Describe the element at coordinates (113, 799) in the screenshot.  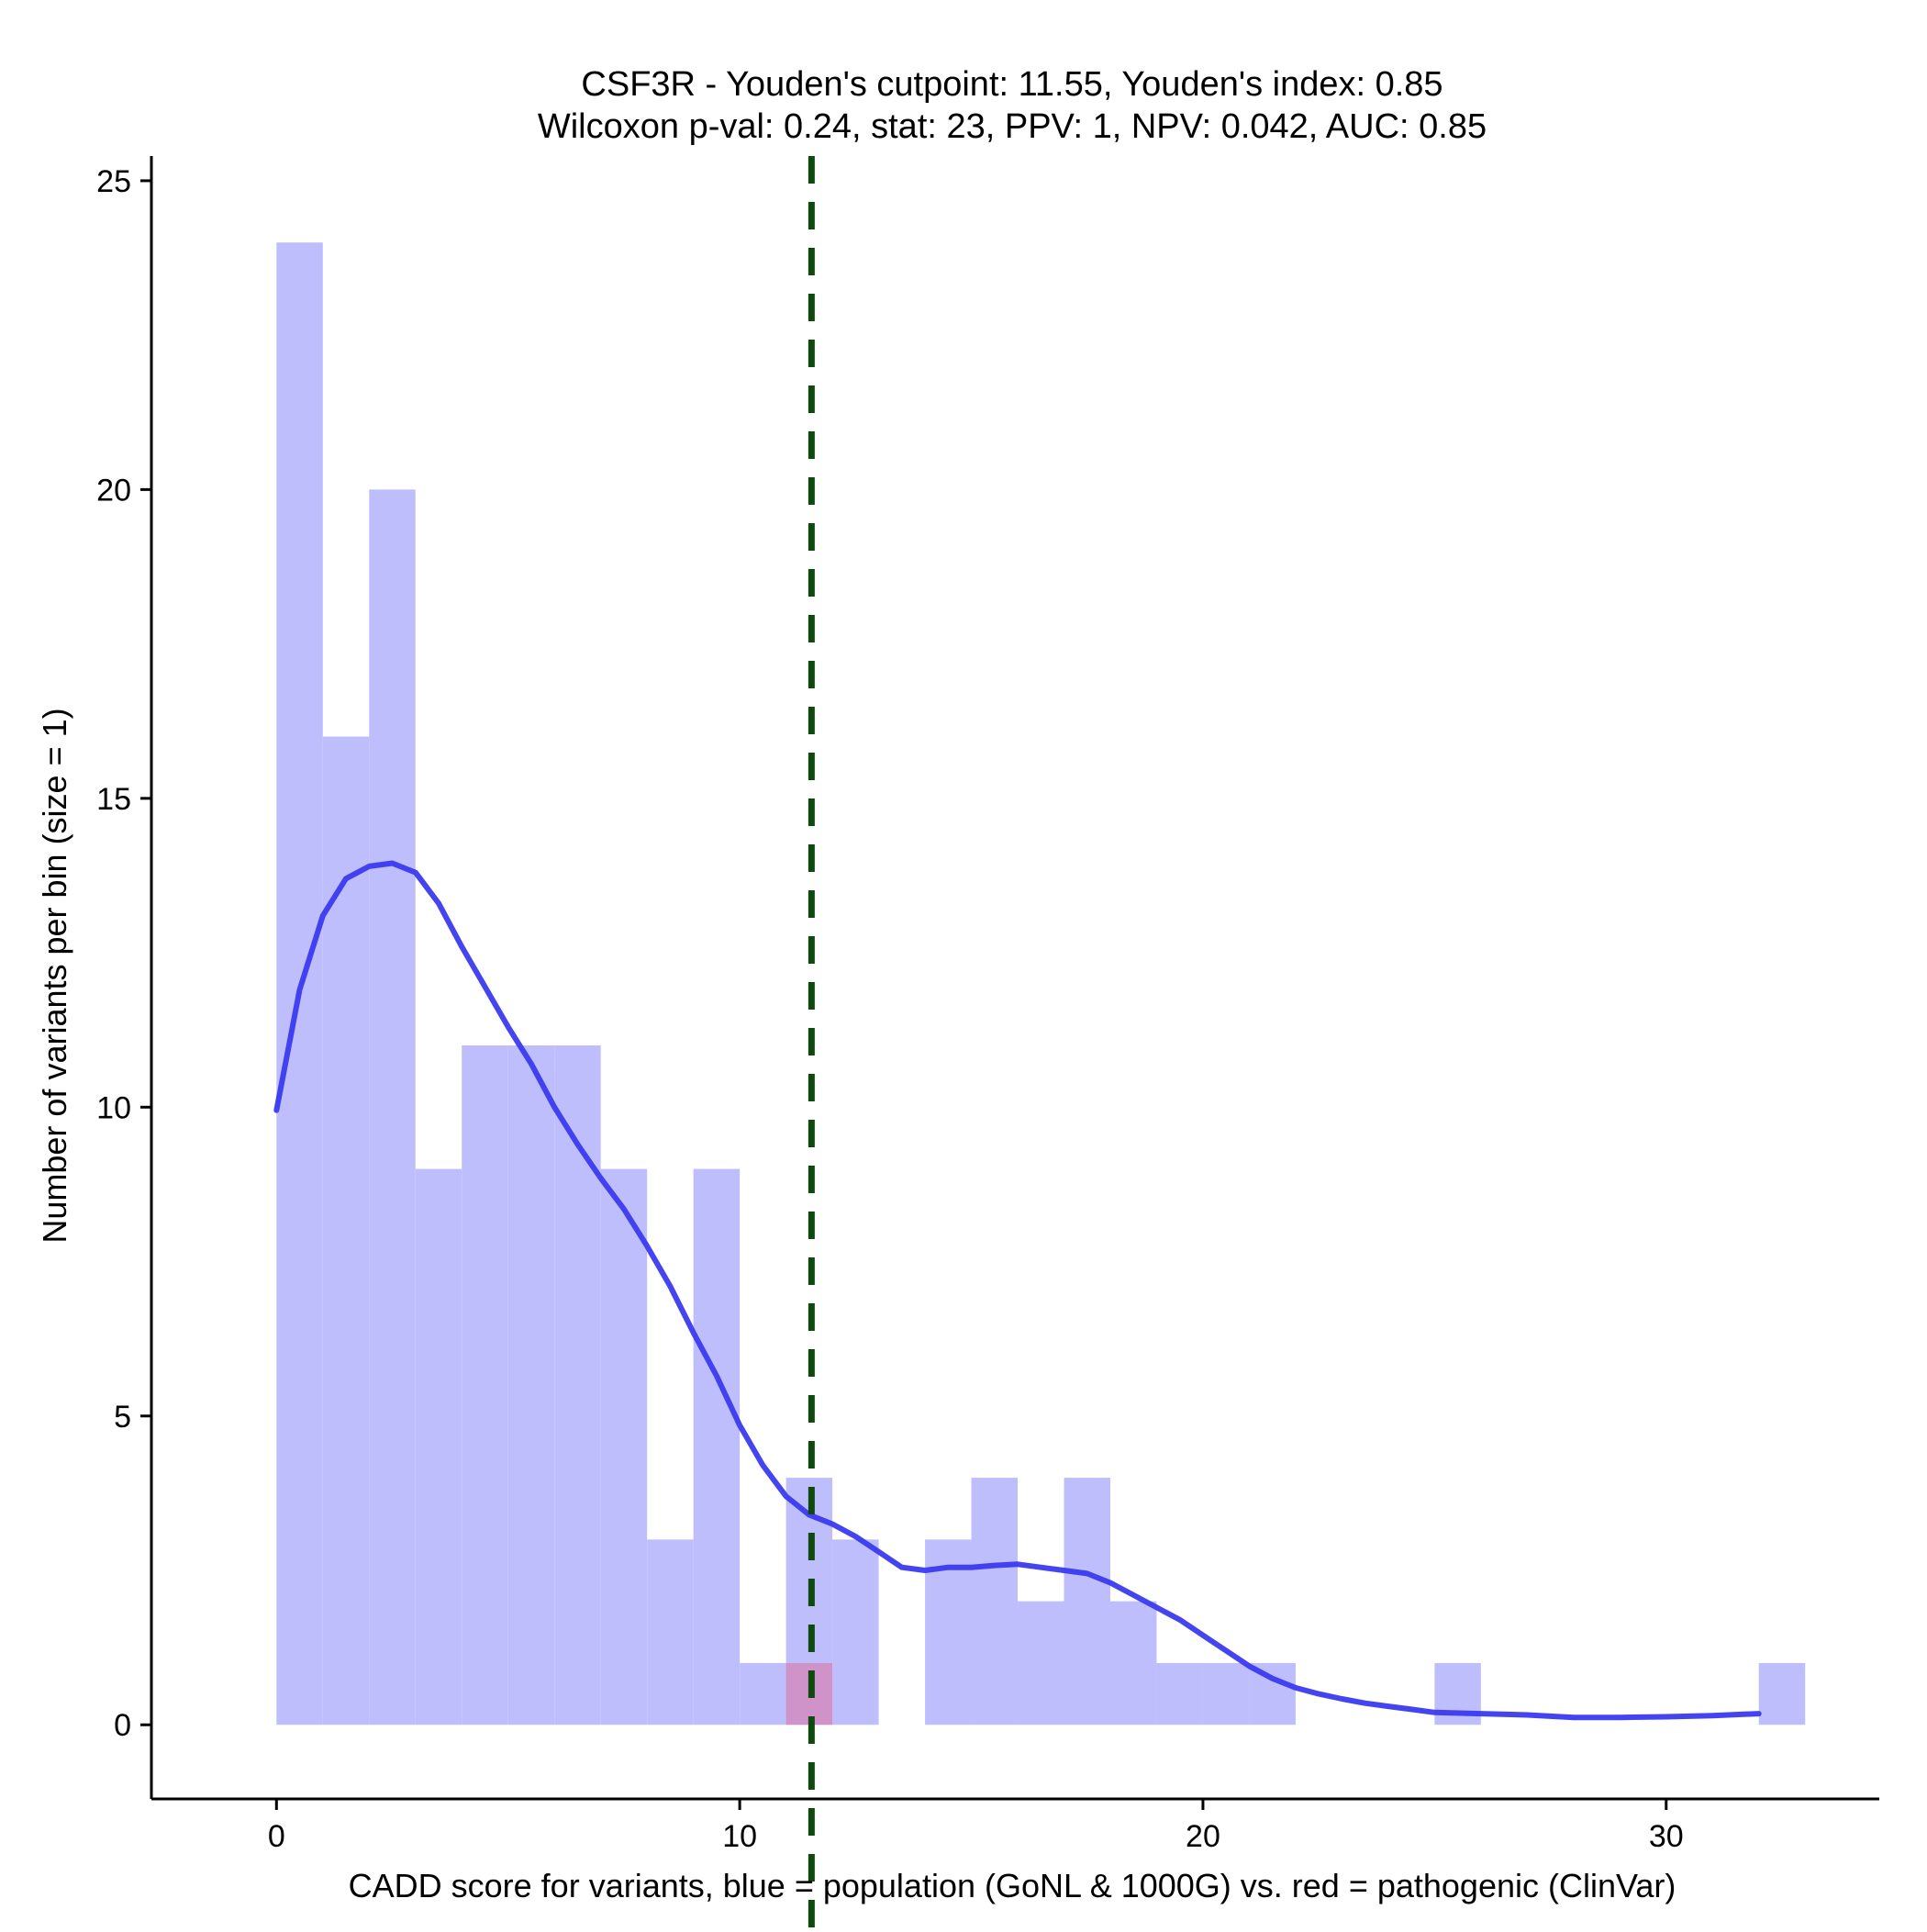
I see `y-tick-label-15: 15` at that location.